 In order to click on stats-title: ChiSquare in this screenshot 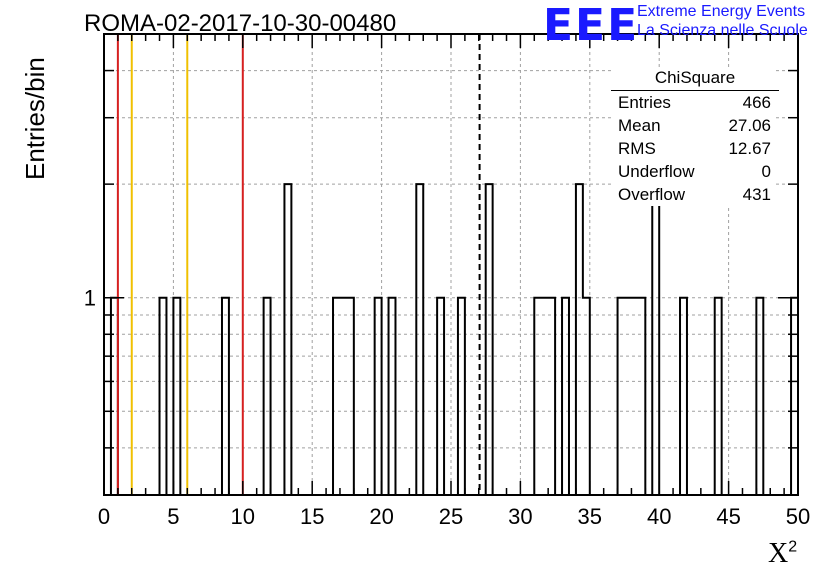, I will do `click(695, 79)`.